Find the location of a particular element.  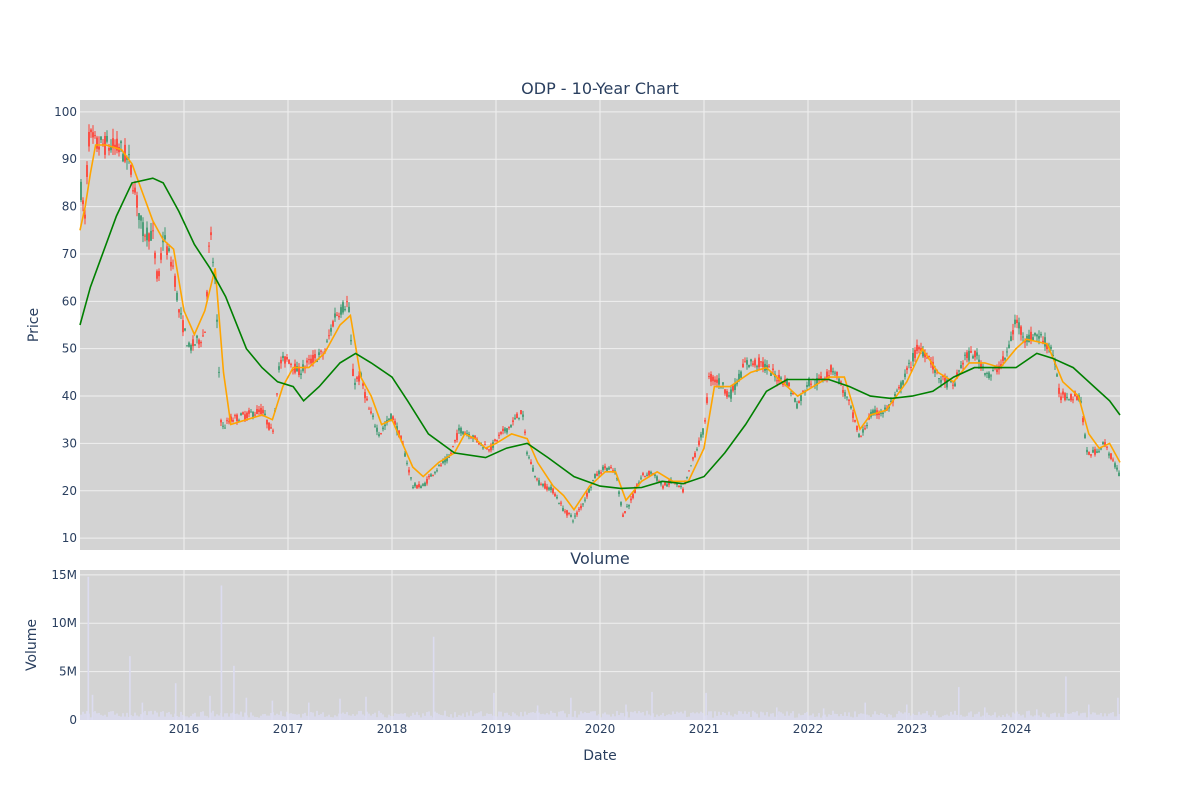

volume-chart-title: Volume is located at coordinates (600, 558).